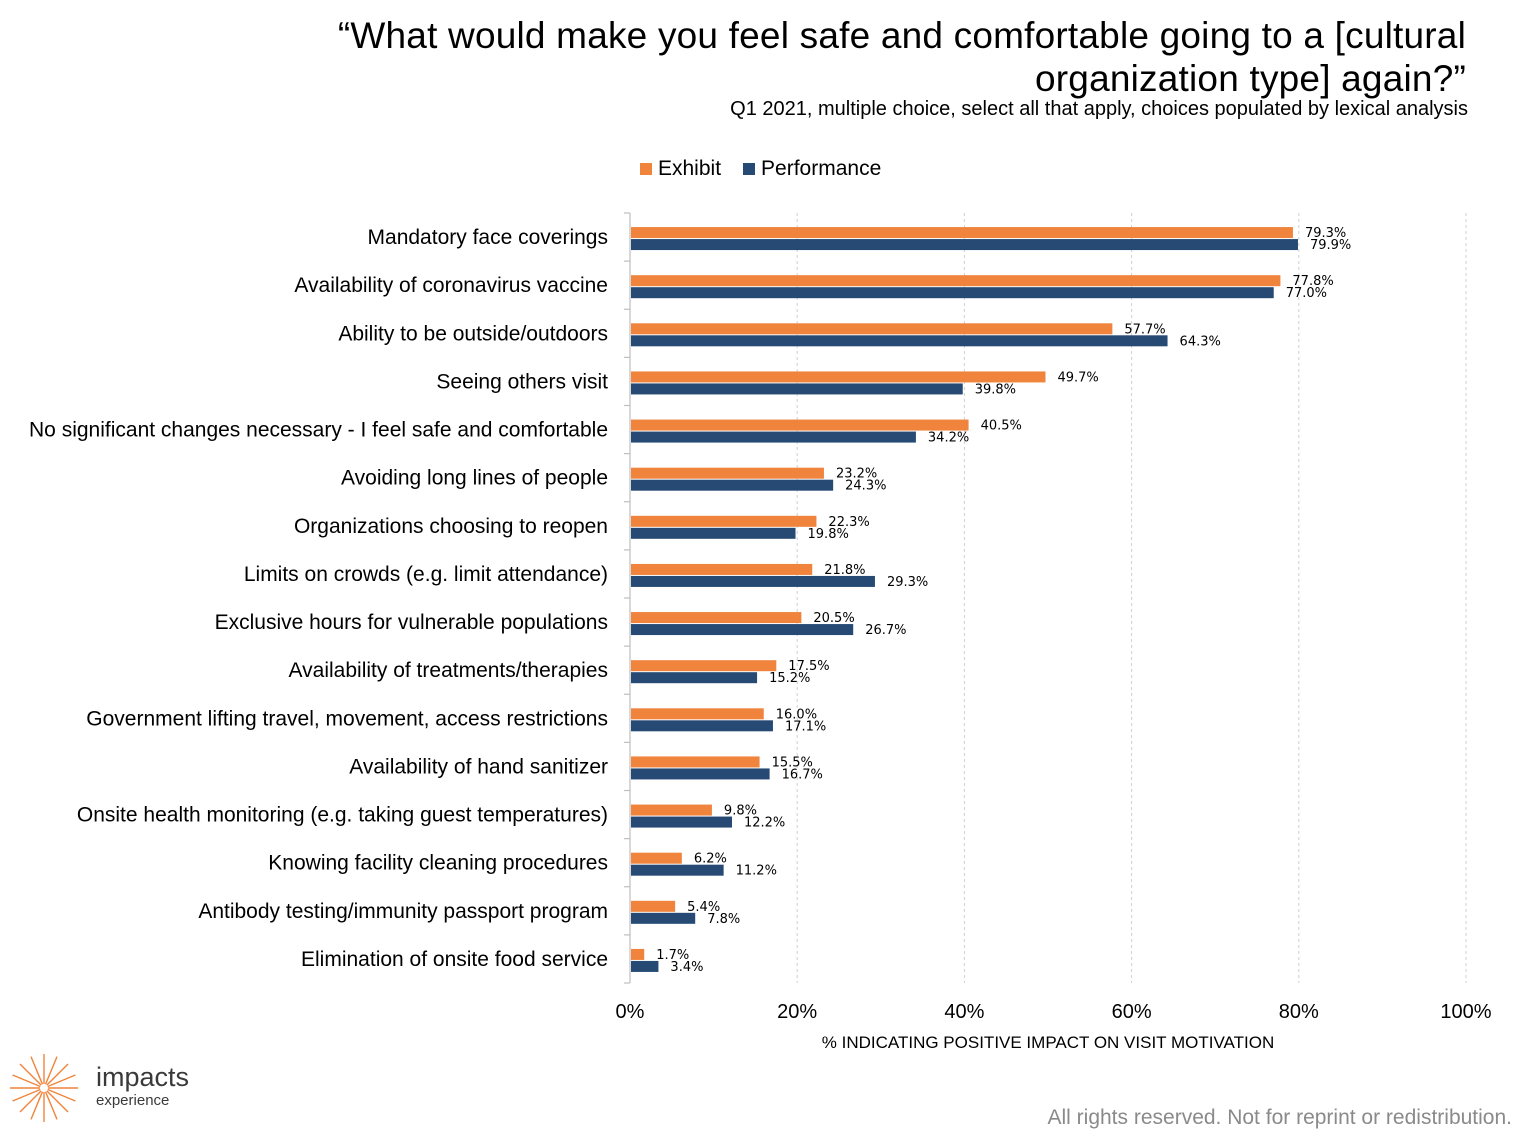 The height and width of the screenshot is (1136, 1518). I want to click on data-label-exhibit: 1.7%, so click(672, 955).